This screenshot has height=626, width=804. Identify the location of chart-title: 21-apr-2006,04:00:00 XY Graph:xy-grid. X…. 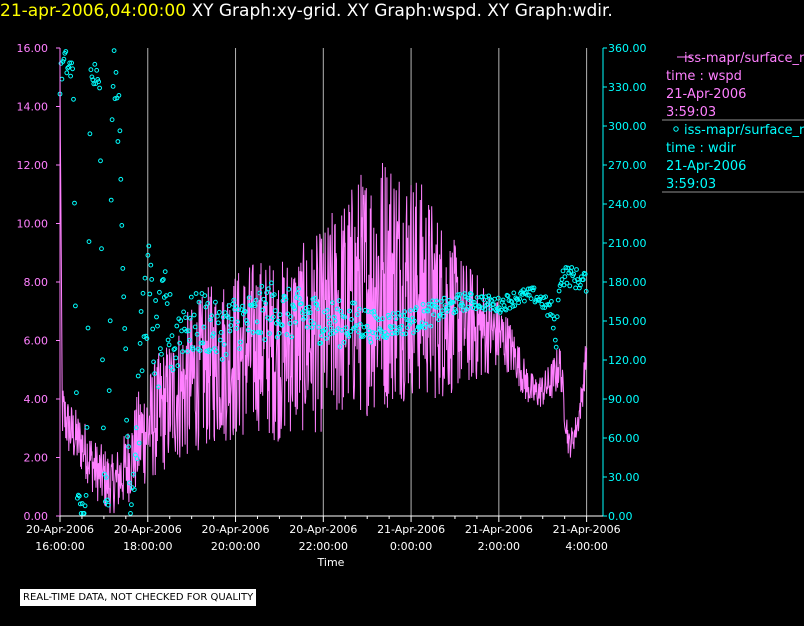
(306, 12).